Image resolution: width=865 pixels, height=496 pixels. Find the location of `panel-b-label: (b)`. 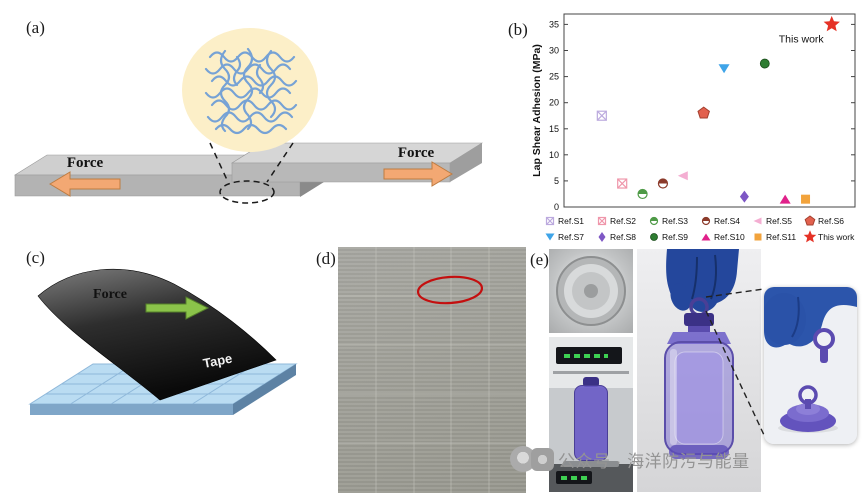

panel-b-label: (b) is located at coordinates (518, 29).